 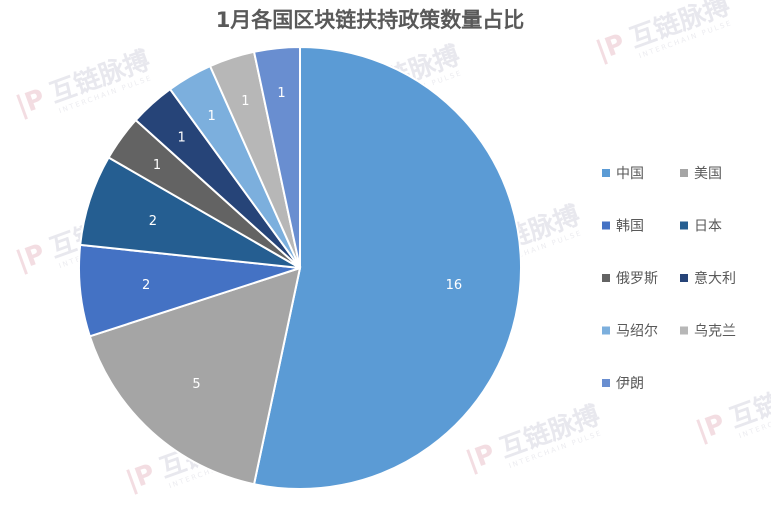 What do you see at coordinates (454, 285) in the screenshot?
I see `data-label-1: 16` at bounding box center [454, 285].